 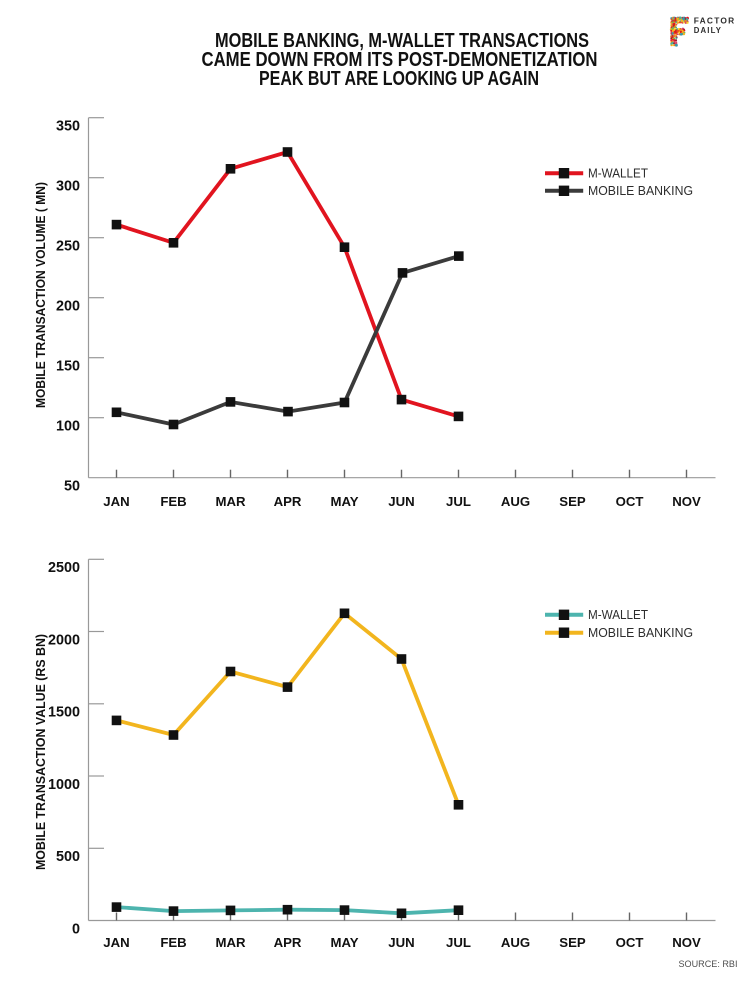 I want to click on svg-text: DAILY, so click(x=708, y=30).